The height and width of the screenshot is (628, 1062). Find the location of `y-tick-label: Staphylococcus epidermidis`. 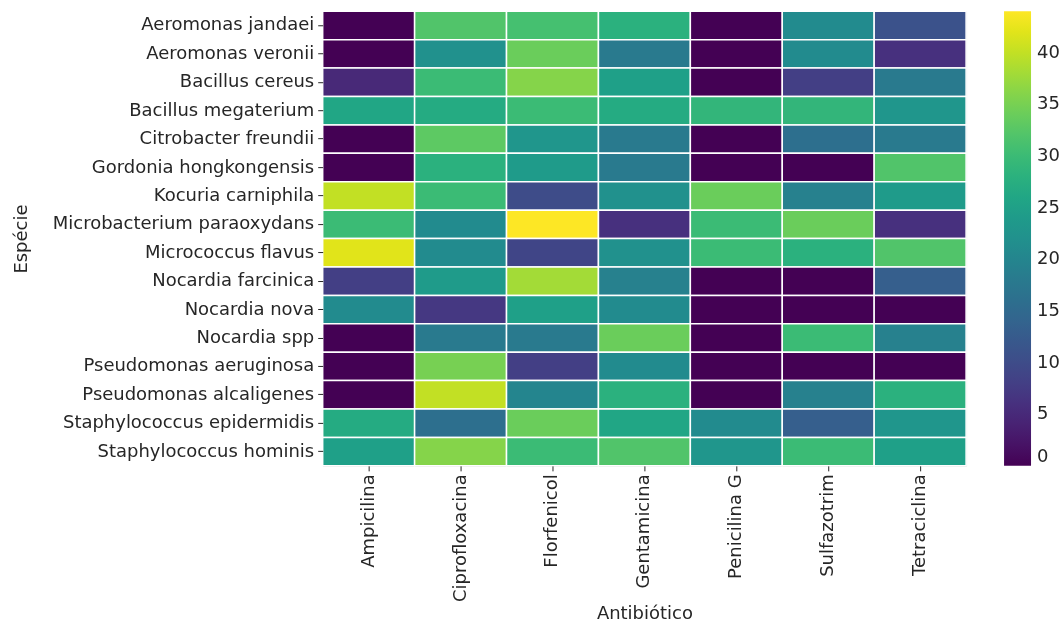

y-tick-label: Staphylococcus epidermidis is located at coordinates (188, 422).